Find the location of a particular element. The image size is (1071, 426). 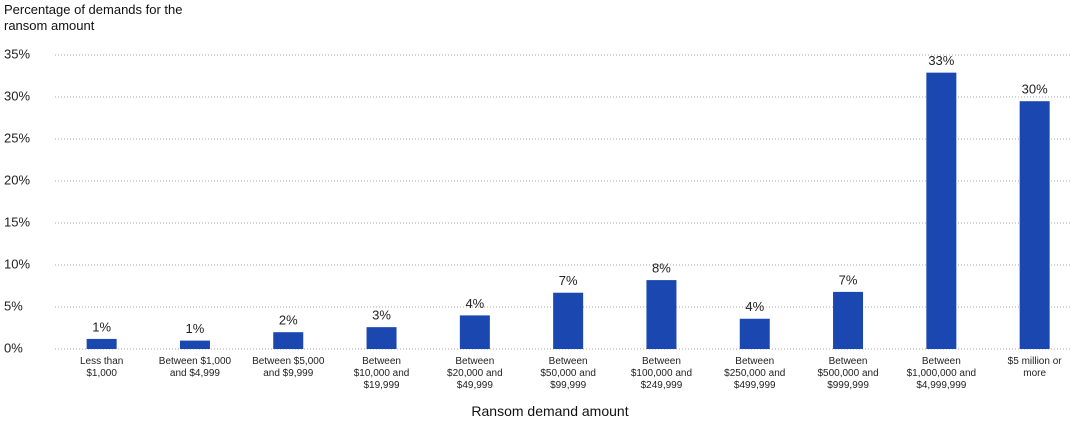

x-tick-label: $5 million or more is located at coordinates (1034, 367).